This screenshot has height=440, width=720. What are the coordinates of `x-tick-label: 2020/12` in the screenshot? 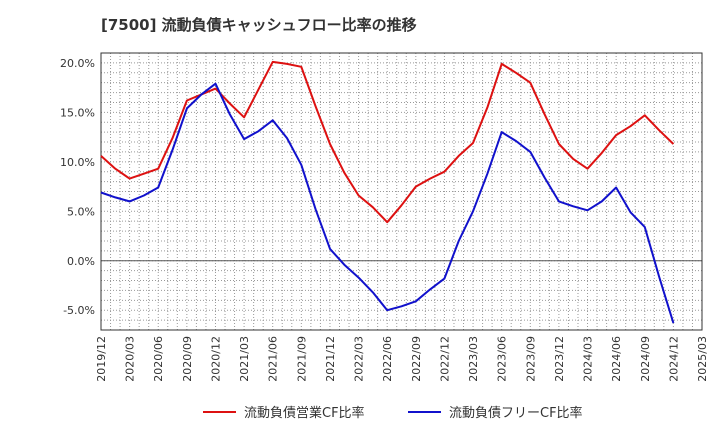 It's located at (215, 359).